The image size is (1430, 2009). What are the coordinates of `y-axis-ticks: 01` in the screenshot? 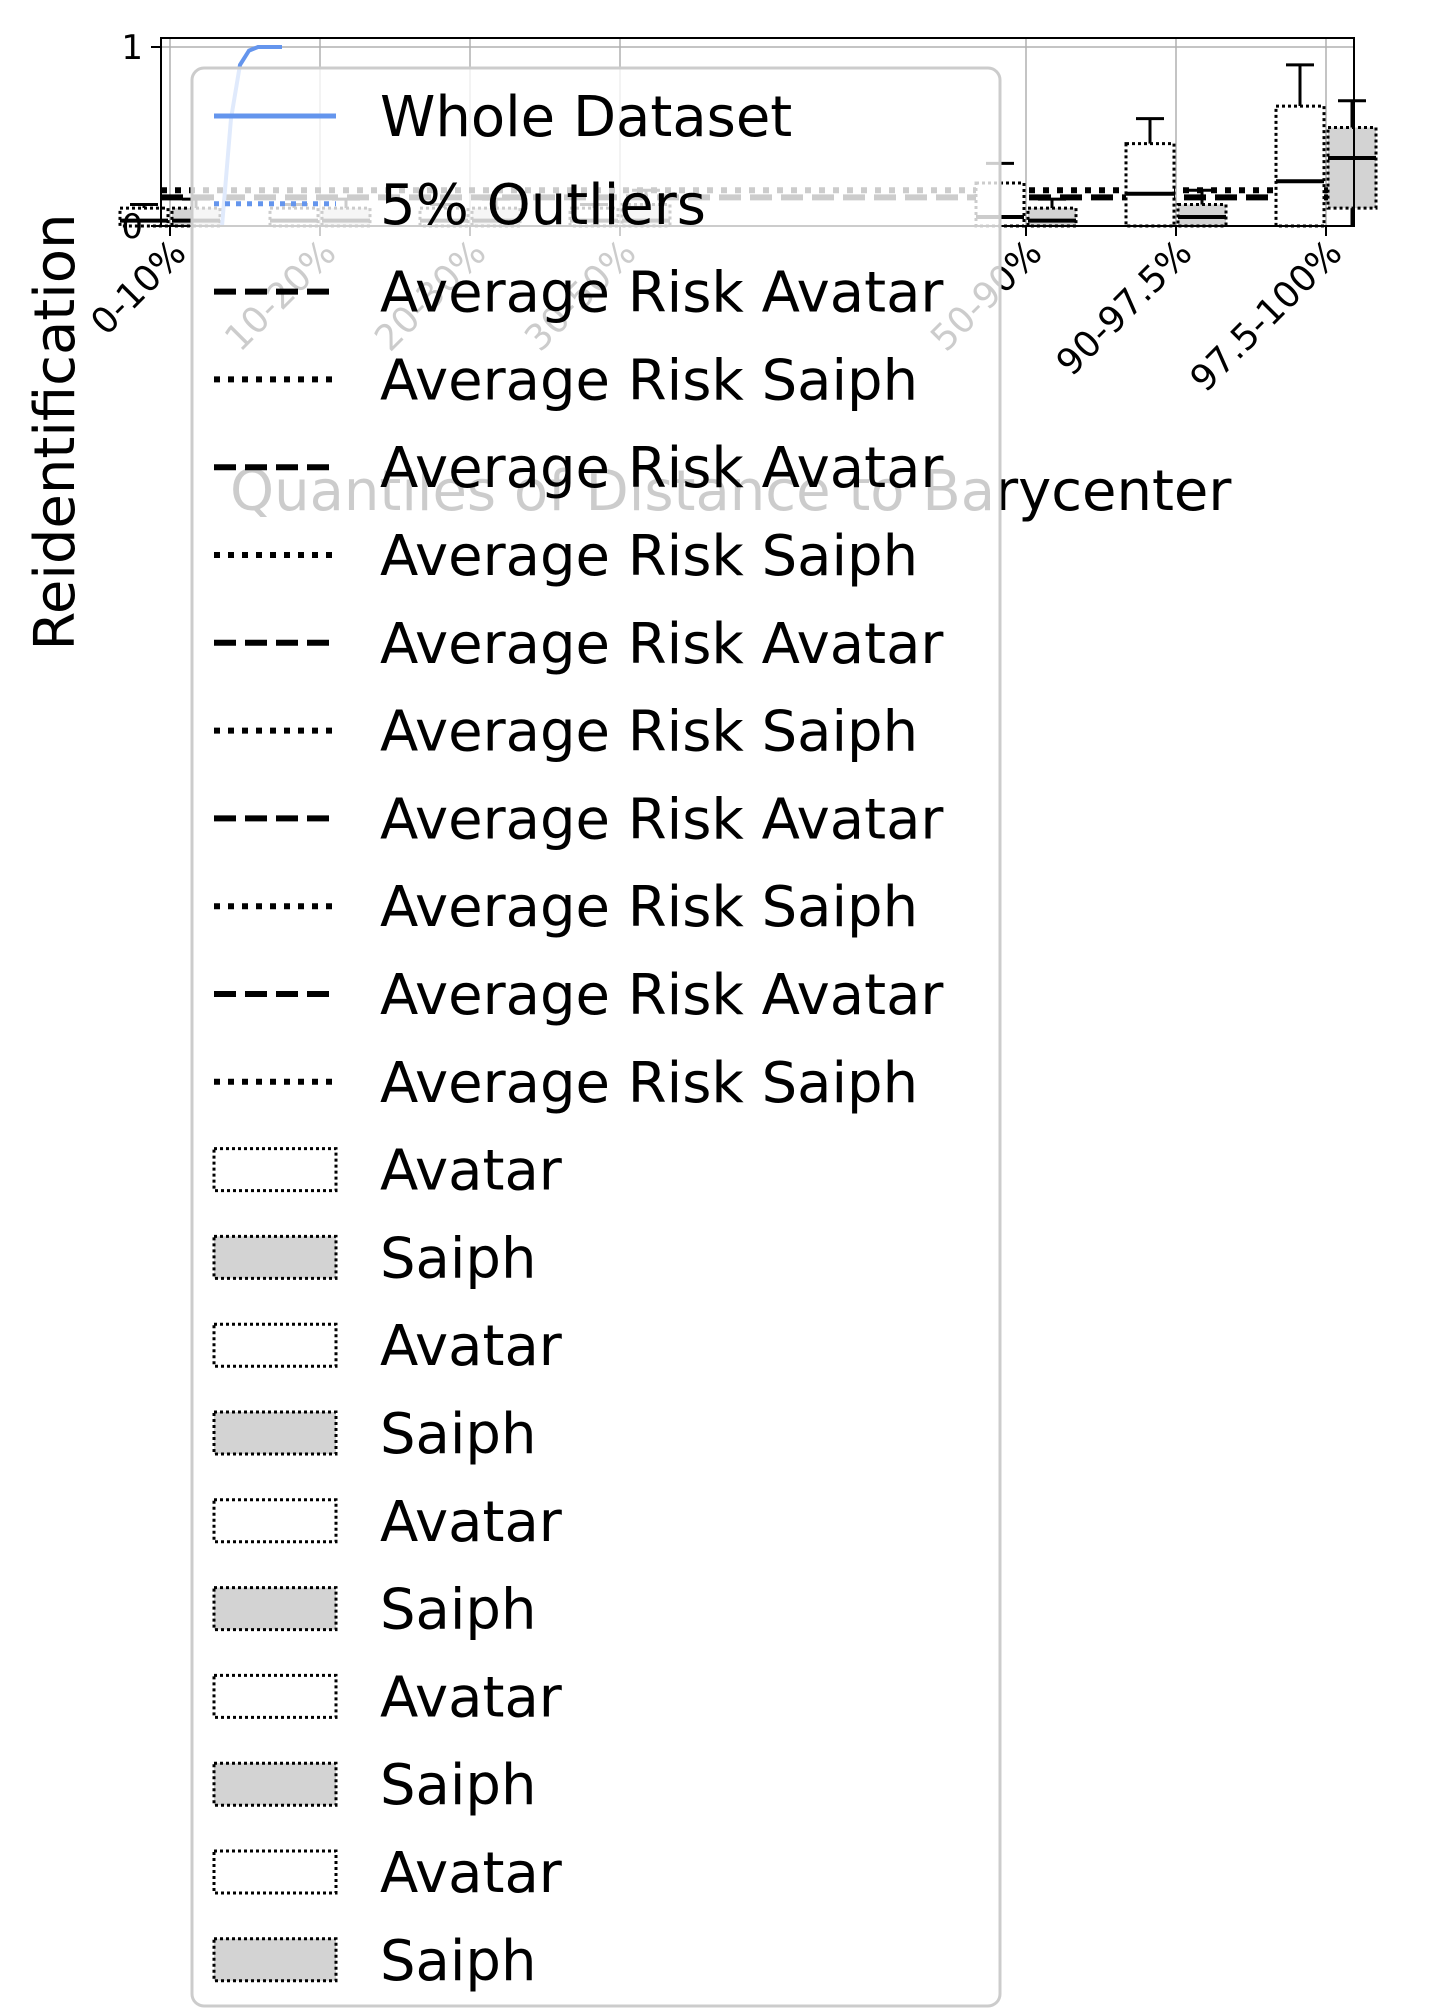 It's located at (141, 137).